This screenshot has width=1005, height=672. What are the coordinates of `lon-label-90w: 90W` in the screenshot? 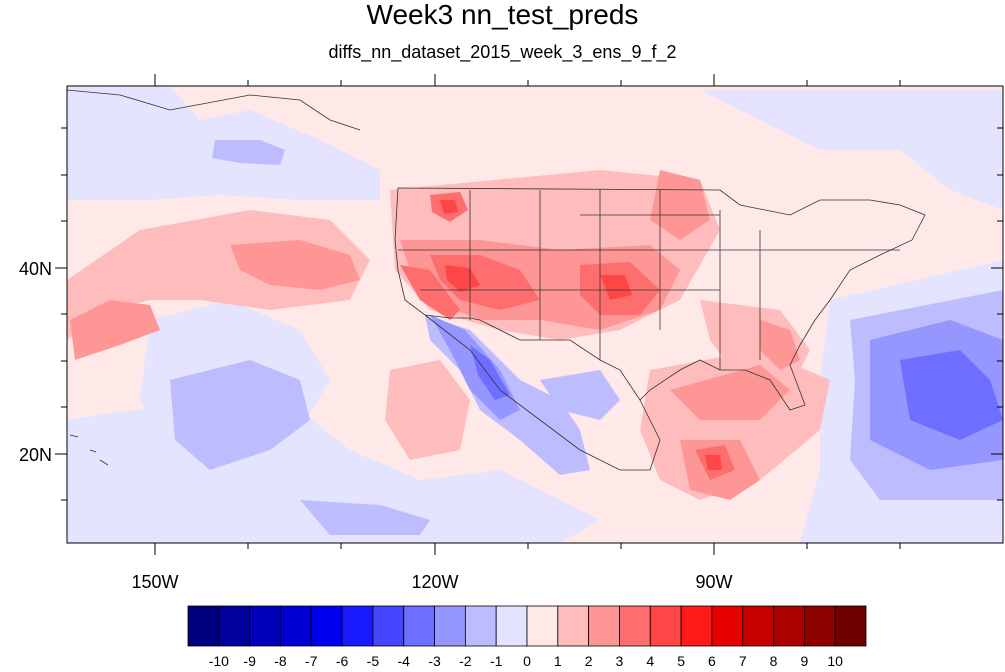 It's located at (713, 582).